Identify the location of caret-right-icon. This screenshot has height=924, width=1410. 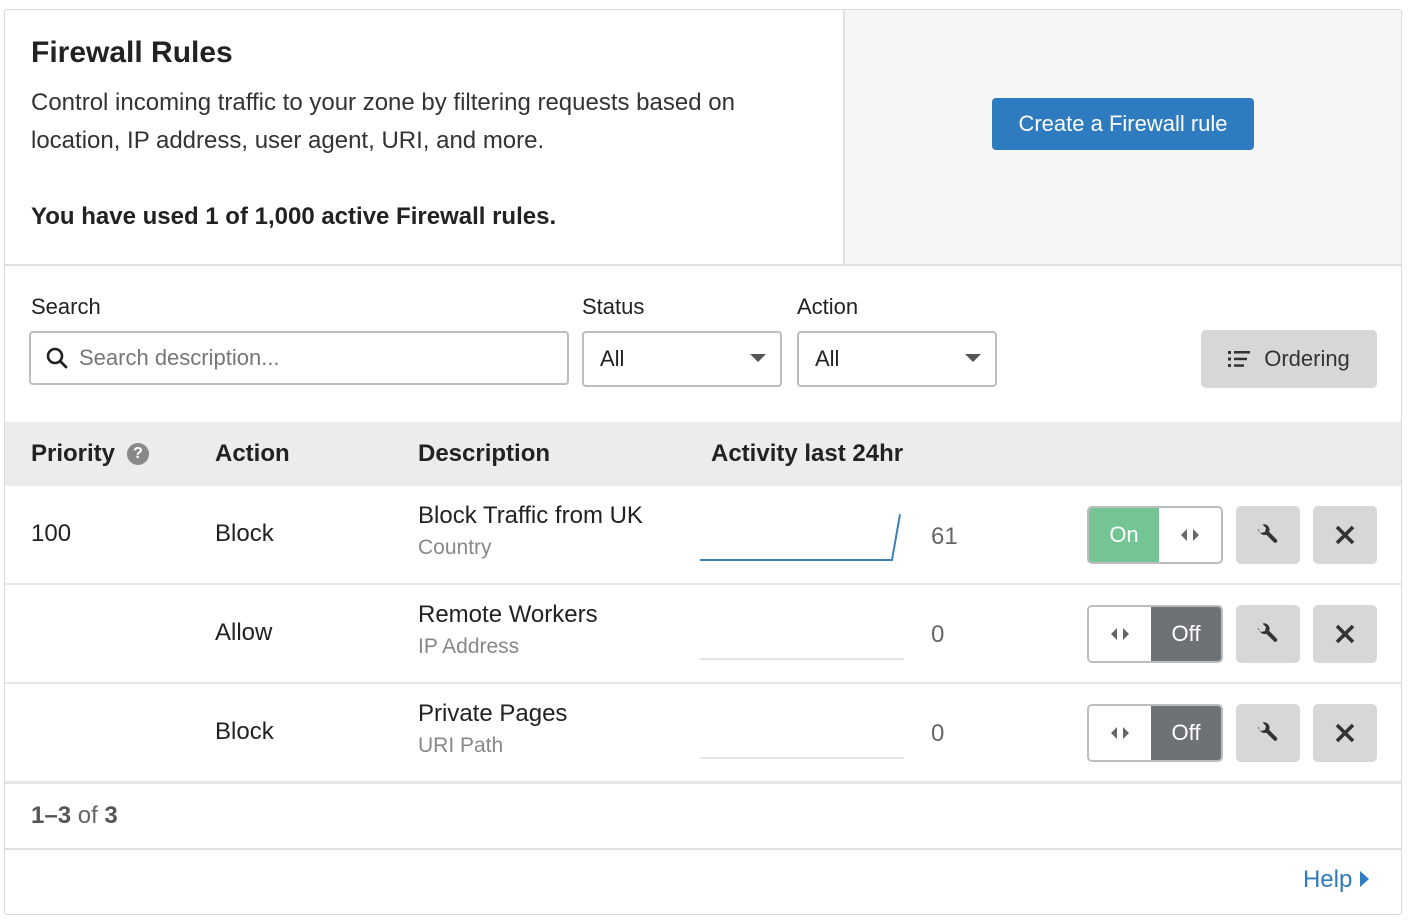
(1364, 879).